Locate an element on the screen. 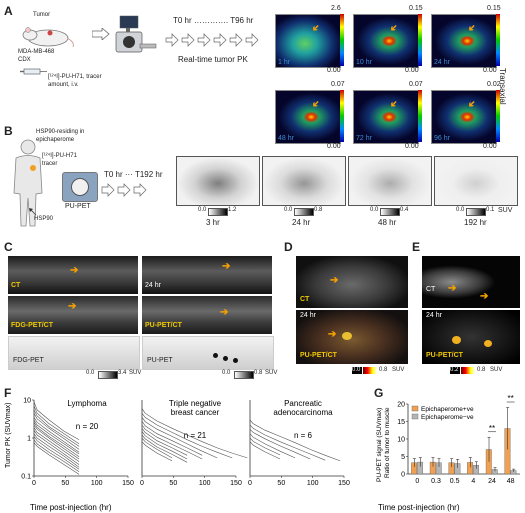  timeline-arrows is located at coordinates (212, 40).